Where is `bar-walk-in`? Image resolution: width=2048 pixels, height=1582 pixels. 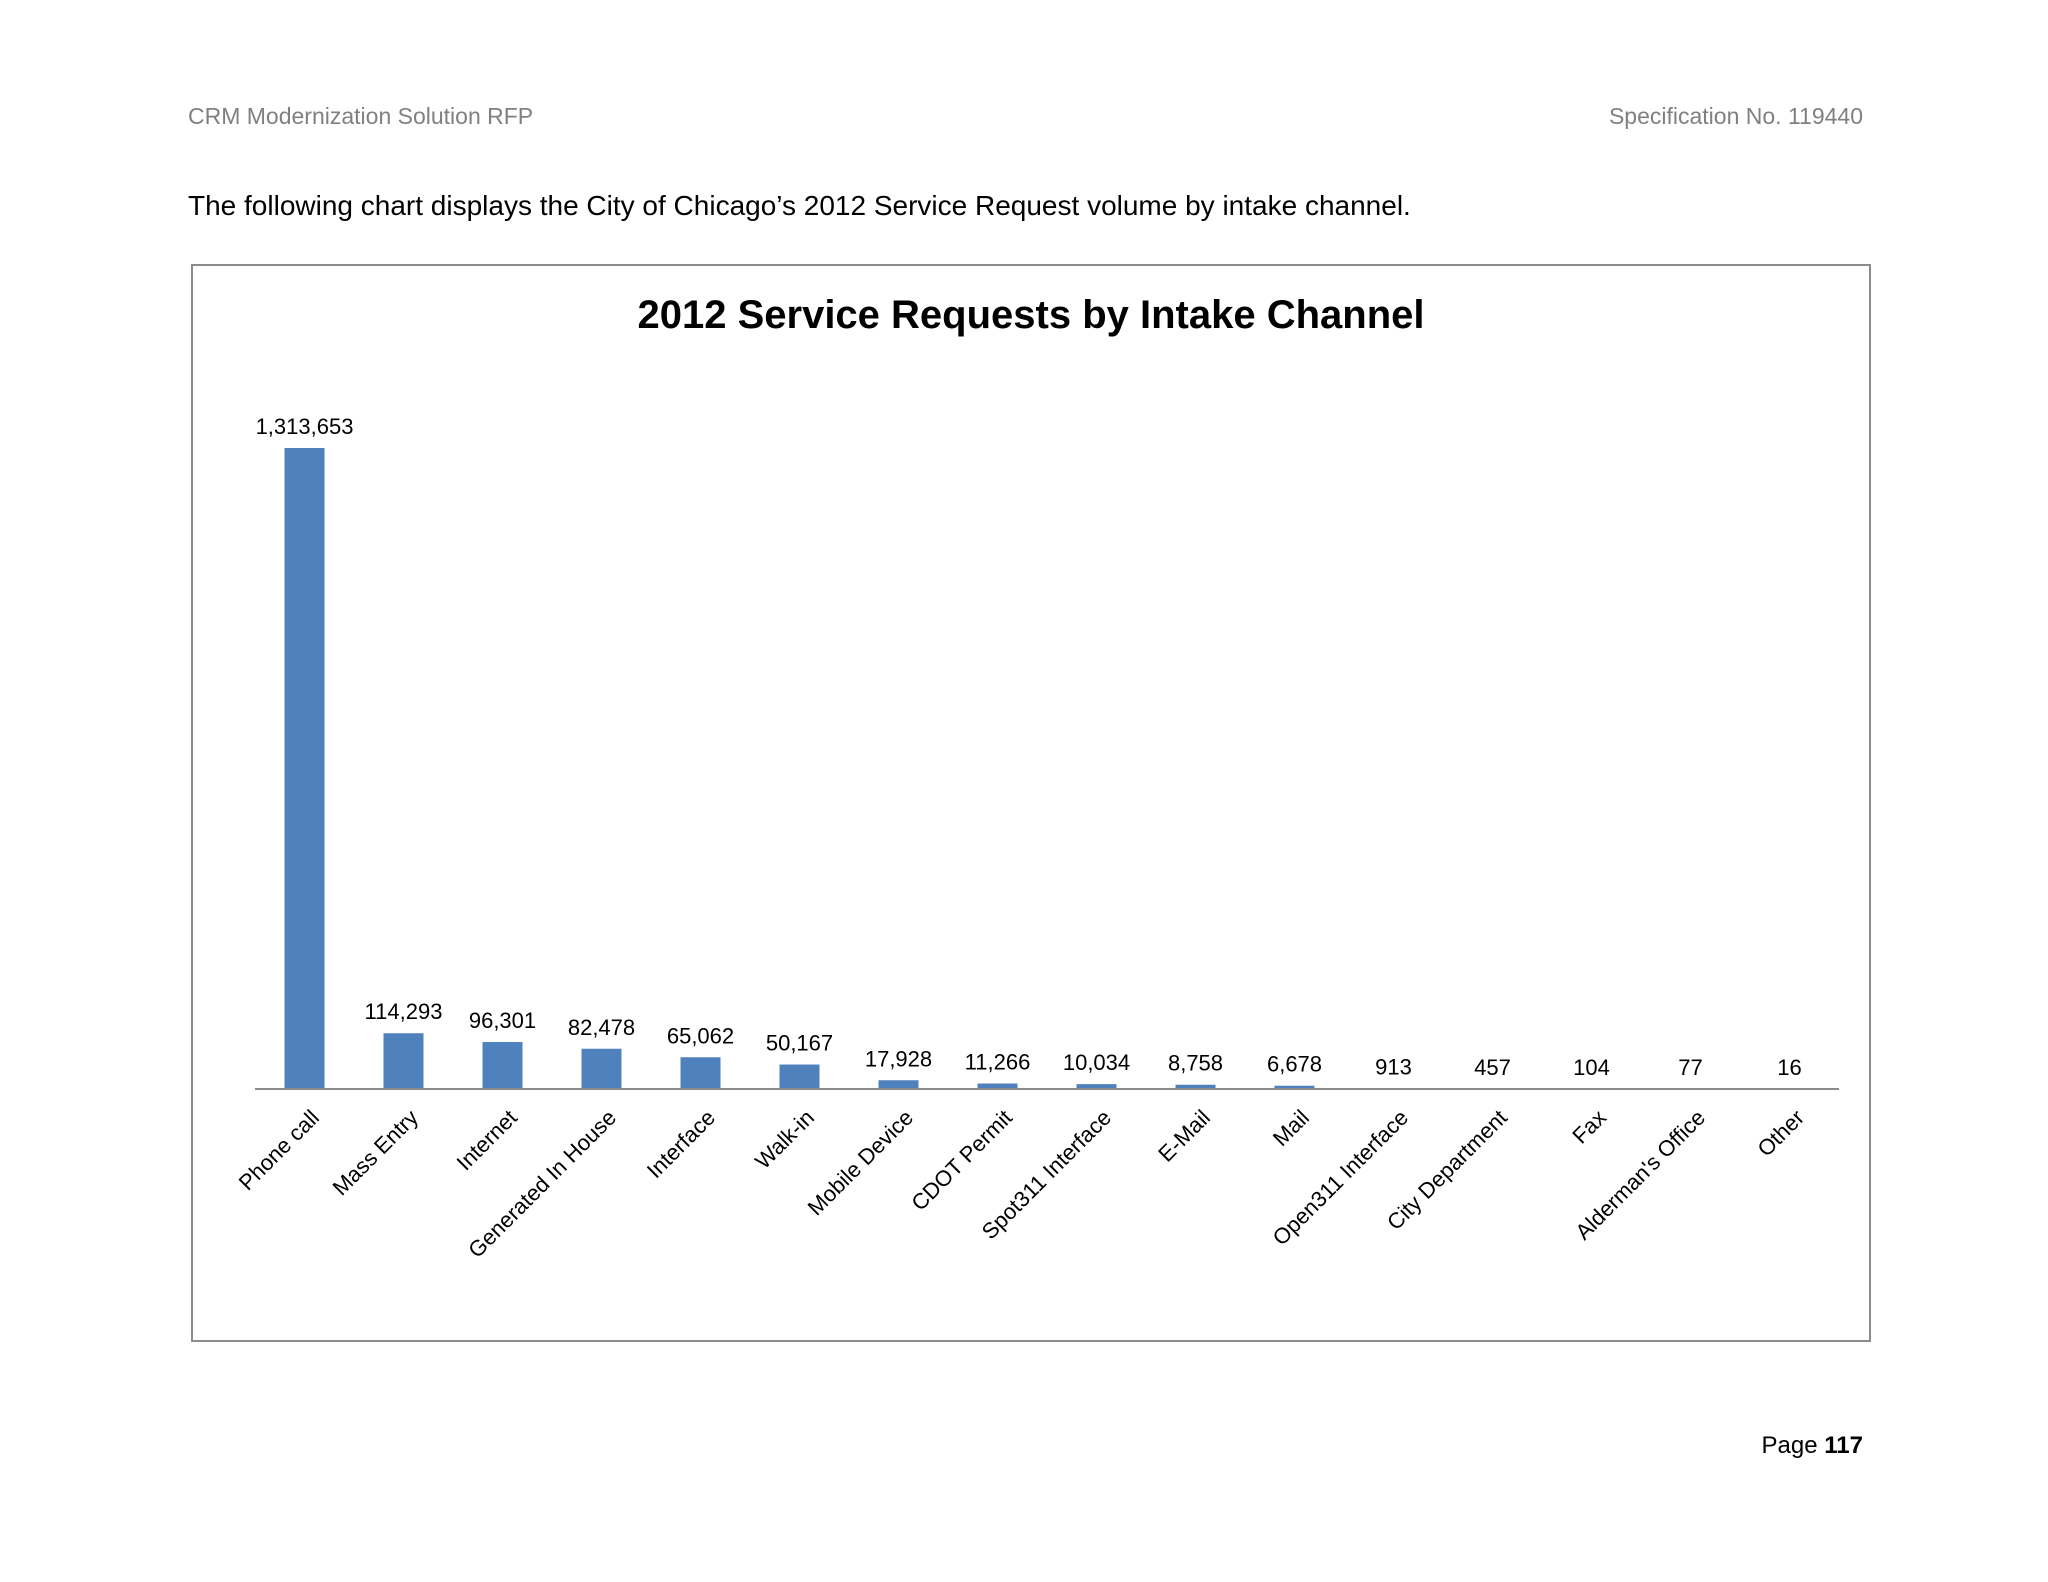 bar-walk-in is located at coordinates (799, 1076).